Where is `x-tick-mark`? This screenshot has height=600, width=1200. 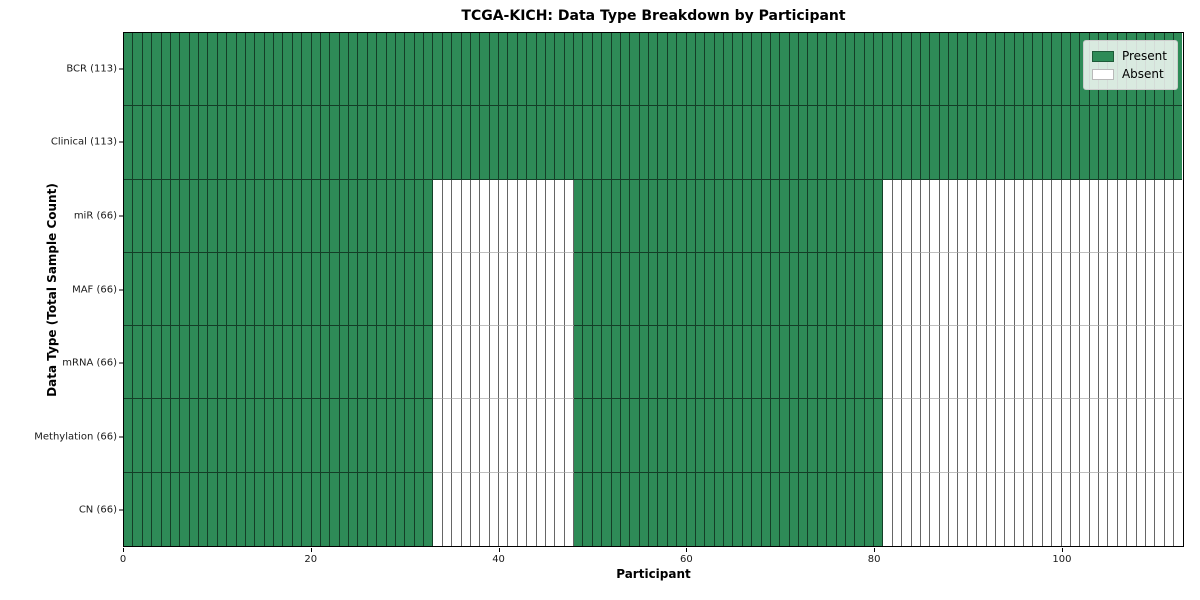
x-tick-mark is located at coordinates (875, 550).